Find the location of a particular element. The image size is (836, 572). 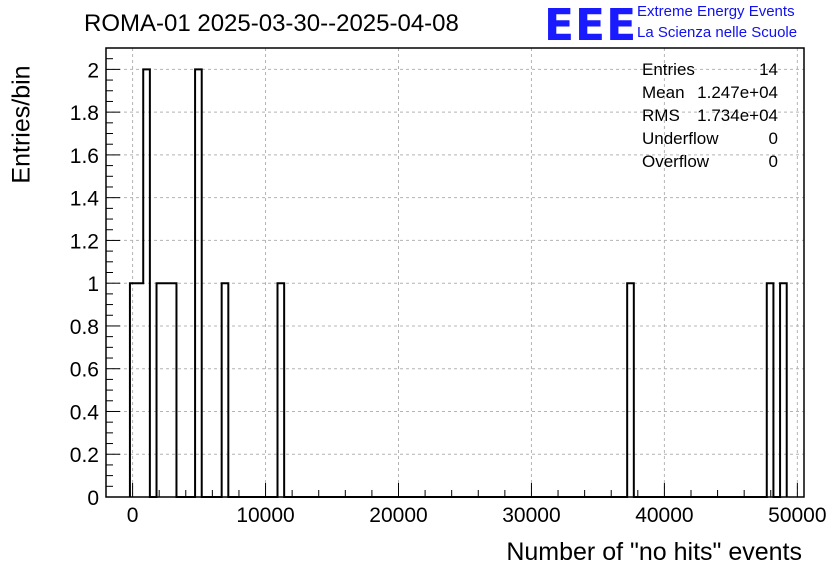

eee-logo: EEE is located at coordinates (591, 25).